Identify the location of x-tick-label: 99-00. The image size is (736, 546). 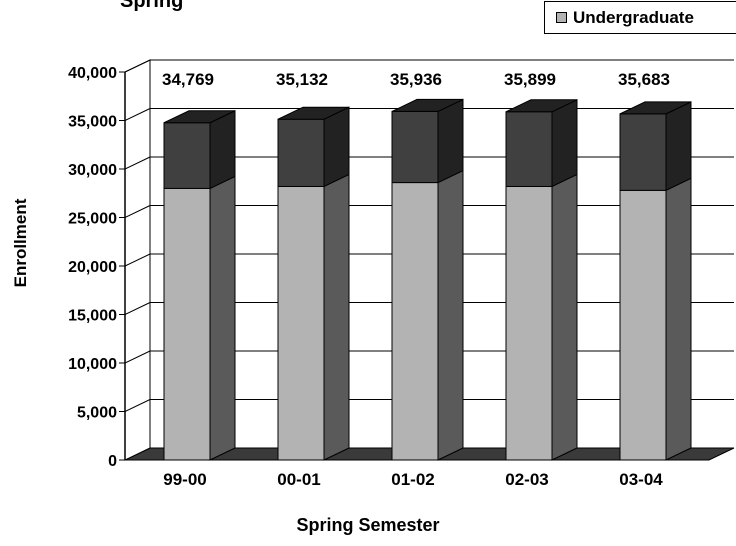
(184, 479).